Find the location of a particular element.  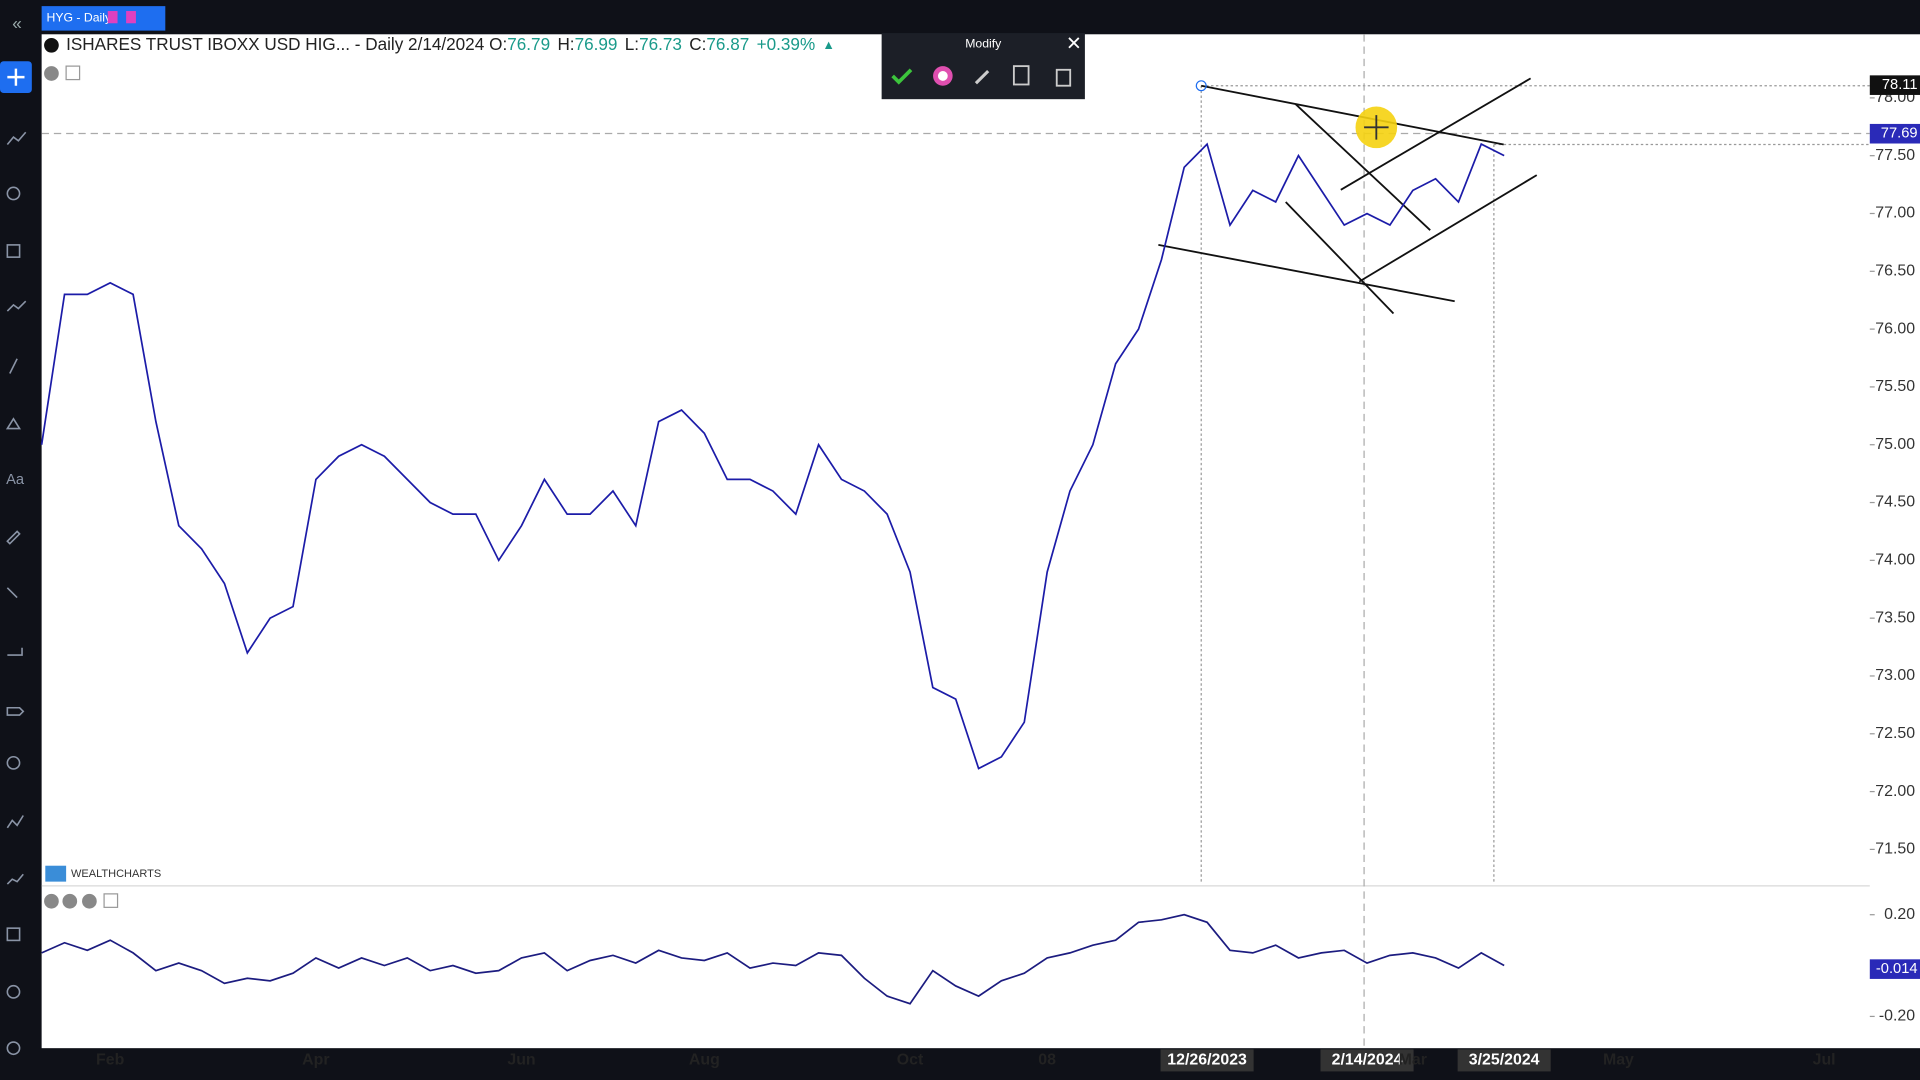

x-tick-label: 3/25/2024 is located at coordinates (1504, 1060).